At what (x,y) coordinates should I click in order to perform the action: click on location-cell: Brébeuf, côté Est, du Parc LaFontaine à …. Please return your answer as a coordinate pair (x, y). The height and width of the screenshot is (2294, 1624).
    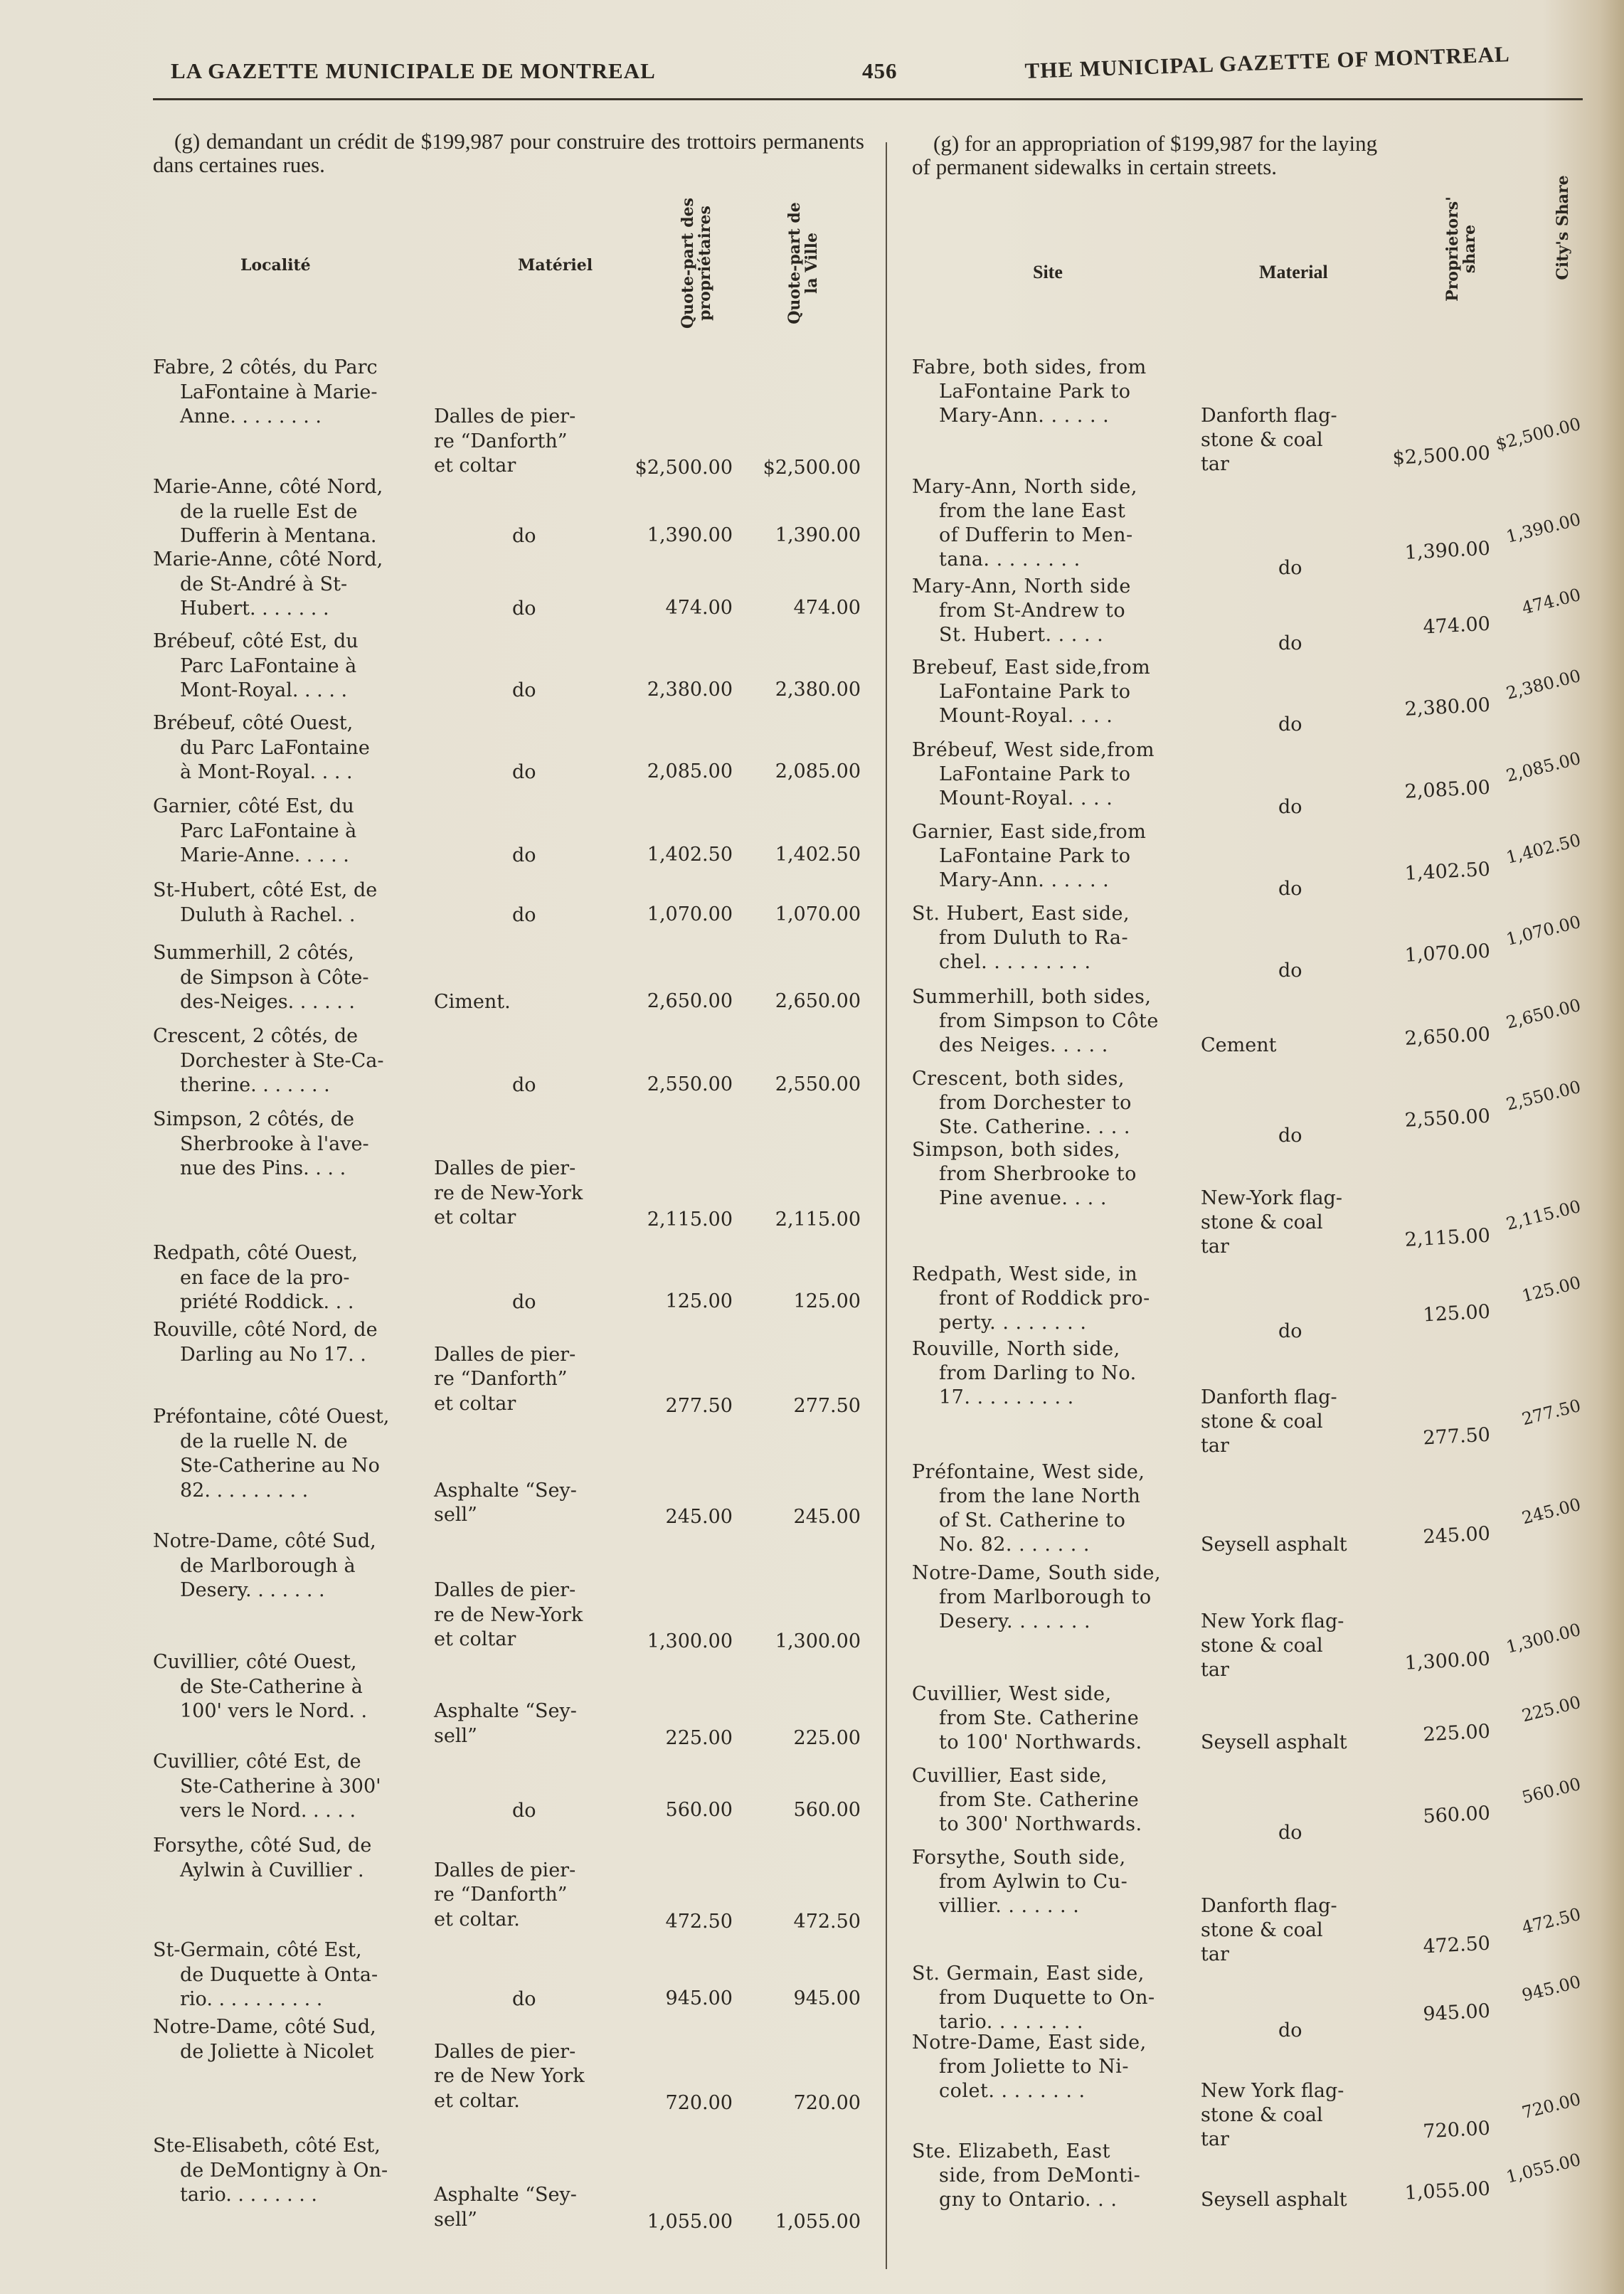
    Looking at the image, I should click on (256, 665).